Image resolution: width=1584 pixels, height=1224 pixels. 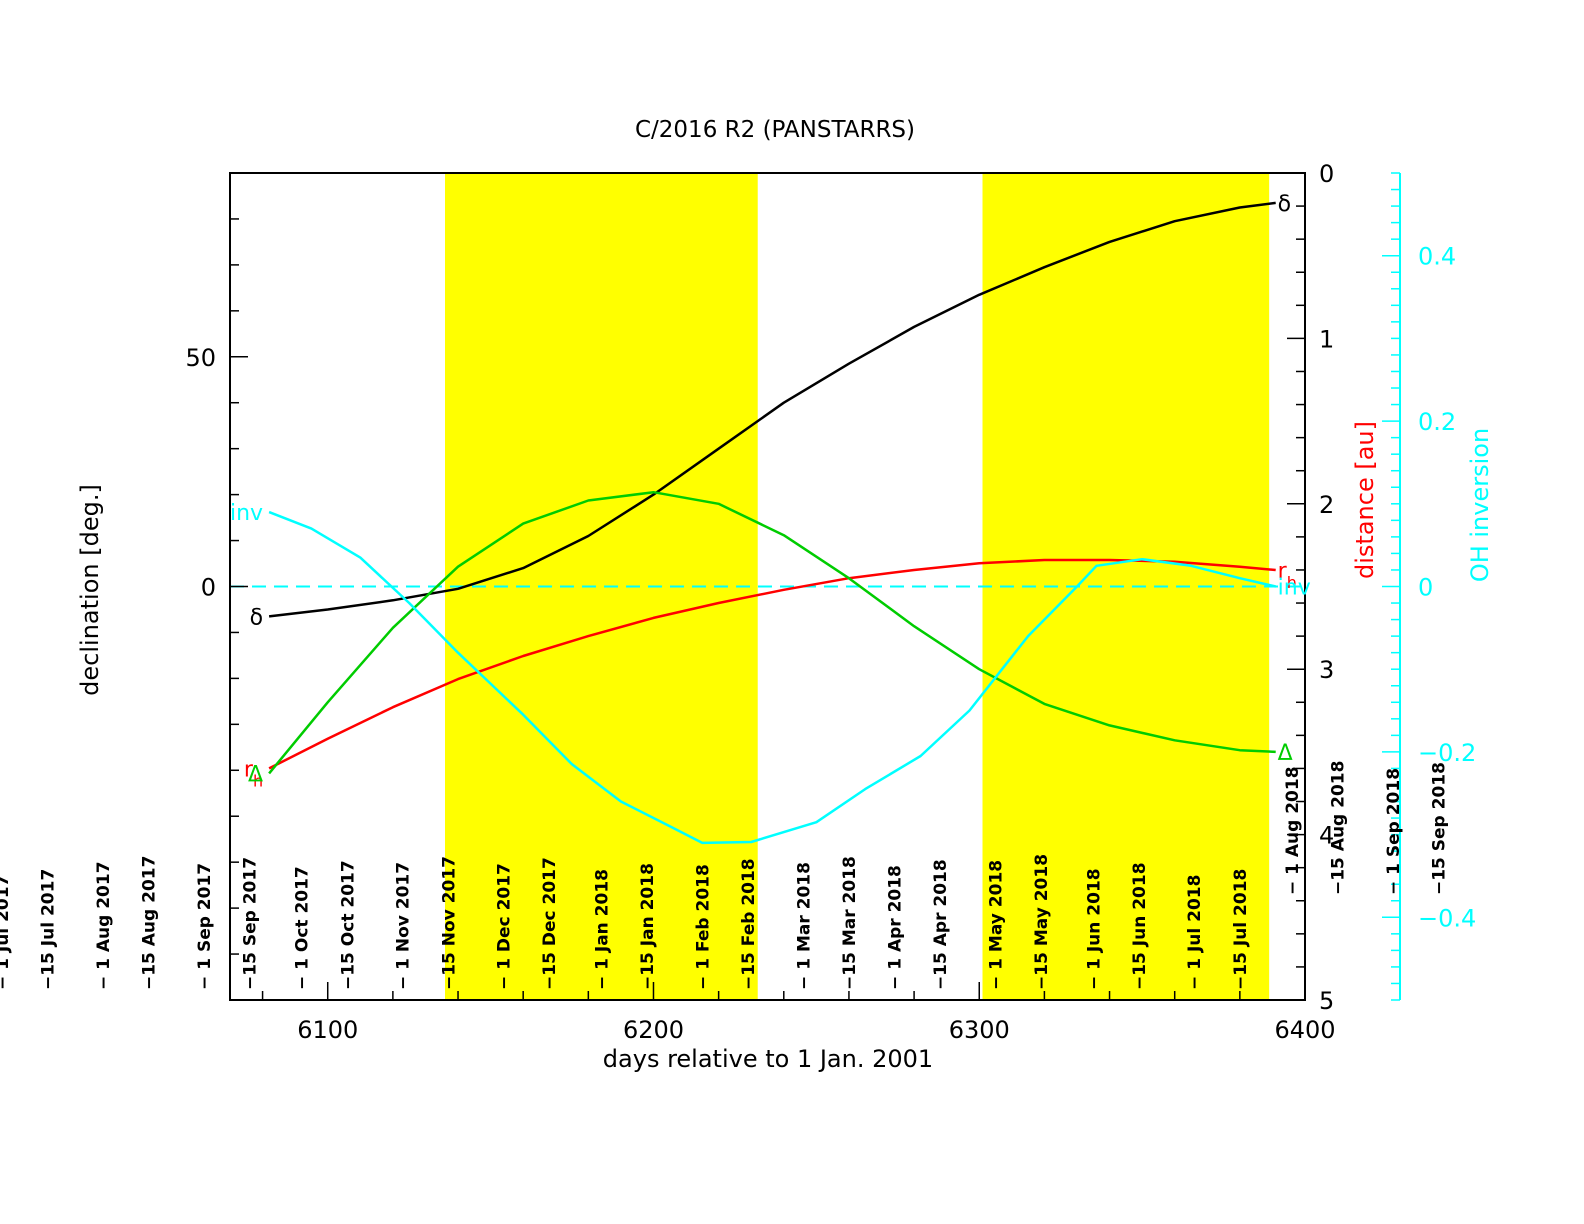 I want to click on date-label: − 1 Dec 2017, so click(x=505, y=926).